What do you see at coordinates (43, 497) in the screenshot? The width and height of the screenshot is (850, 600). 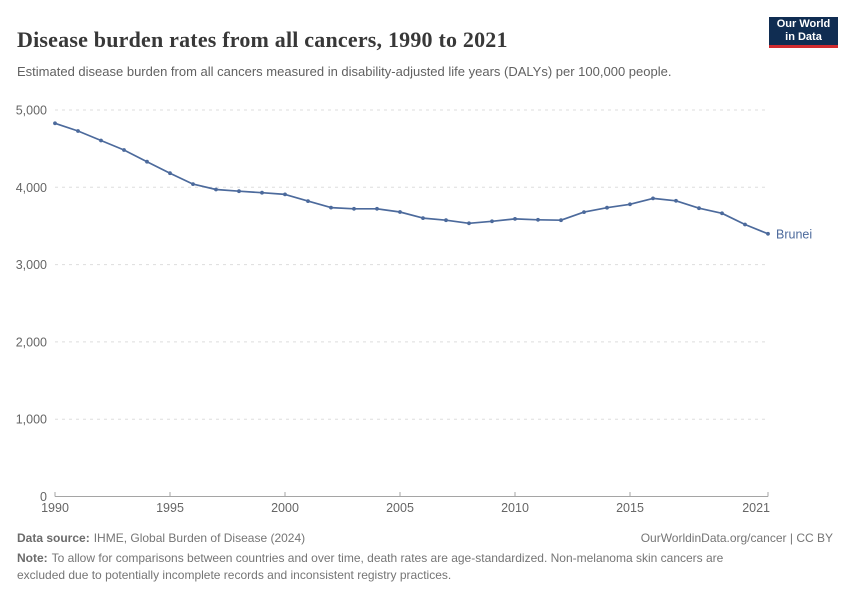 I see `y-tick-label: 0` at bounding box center [43, 497].